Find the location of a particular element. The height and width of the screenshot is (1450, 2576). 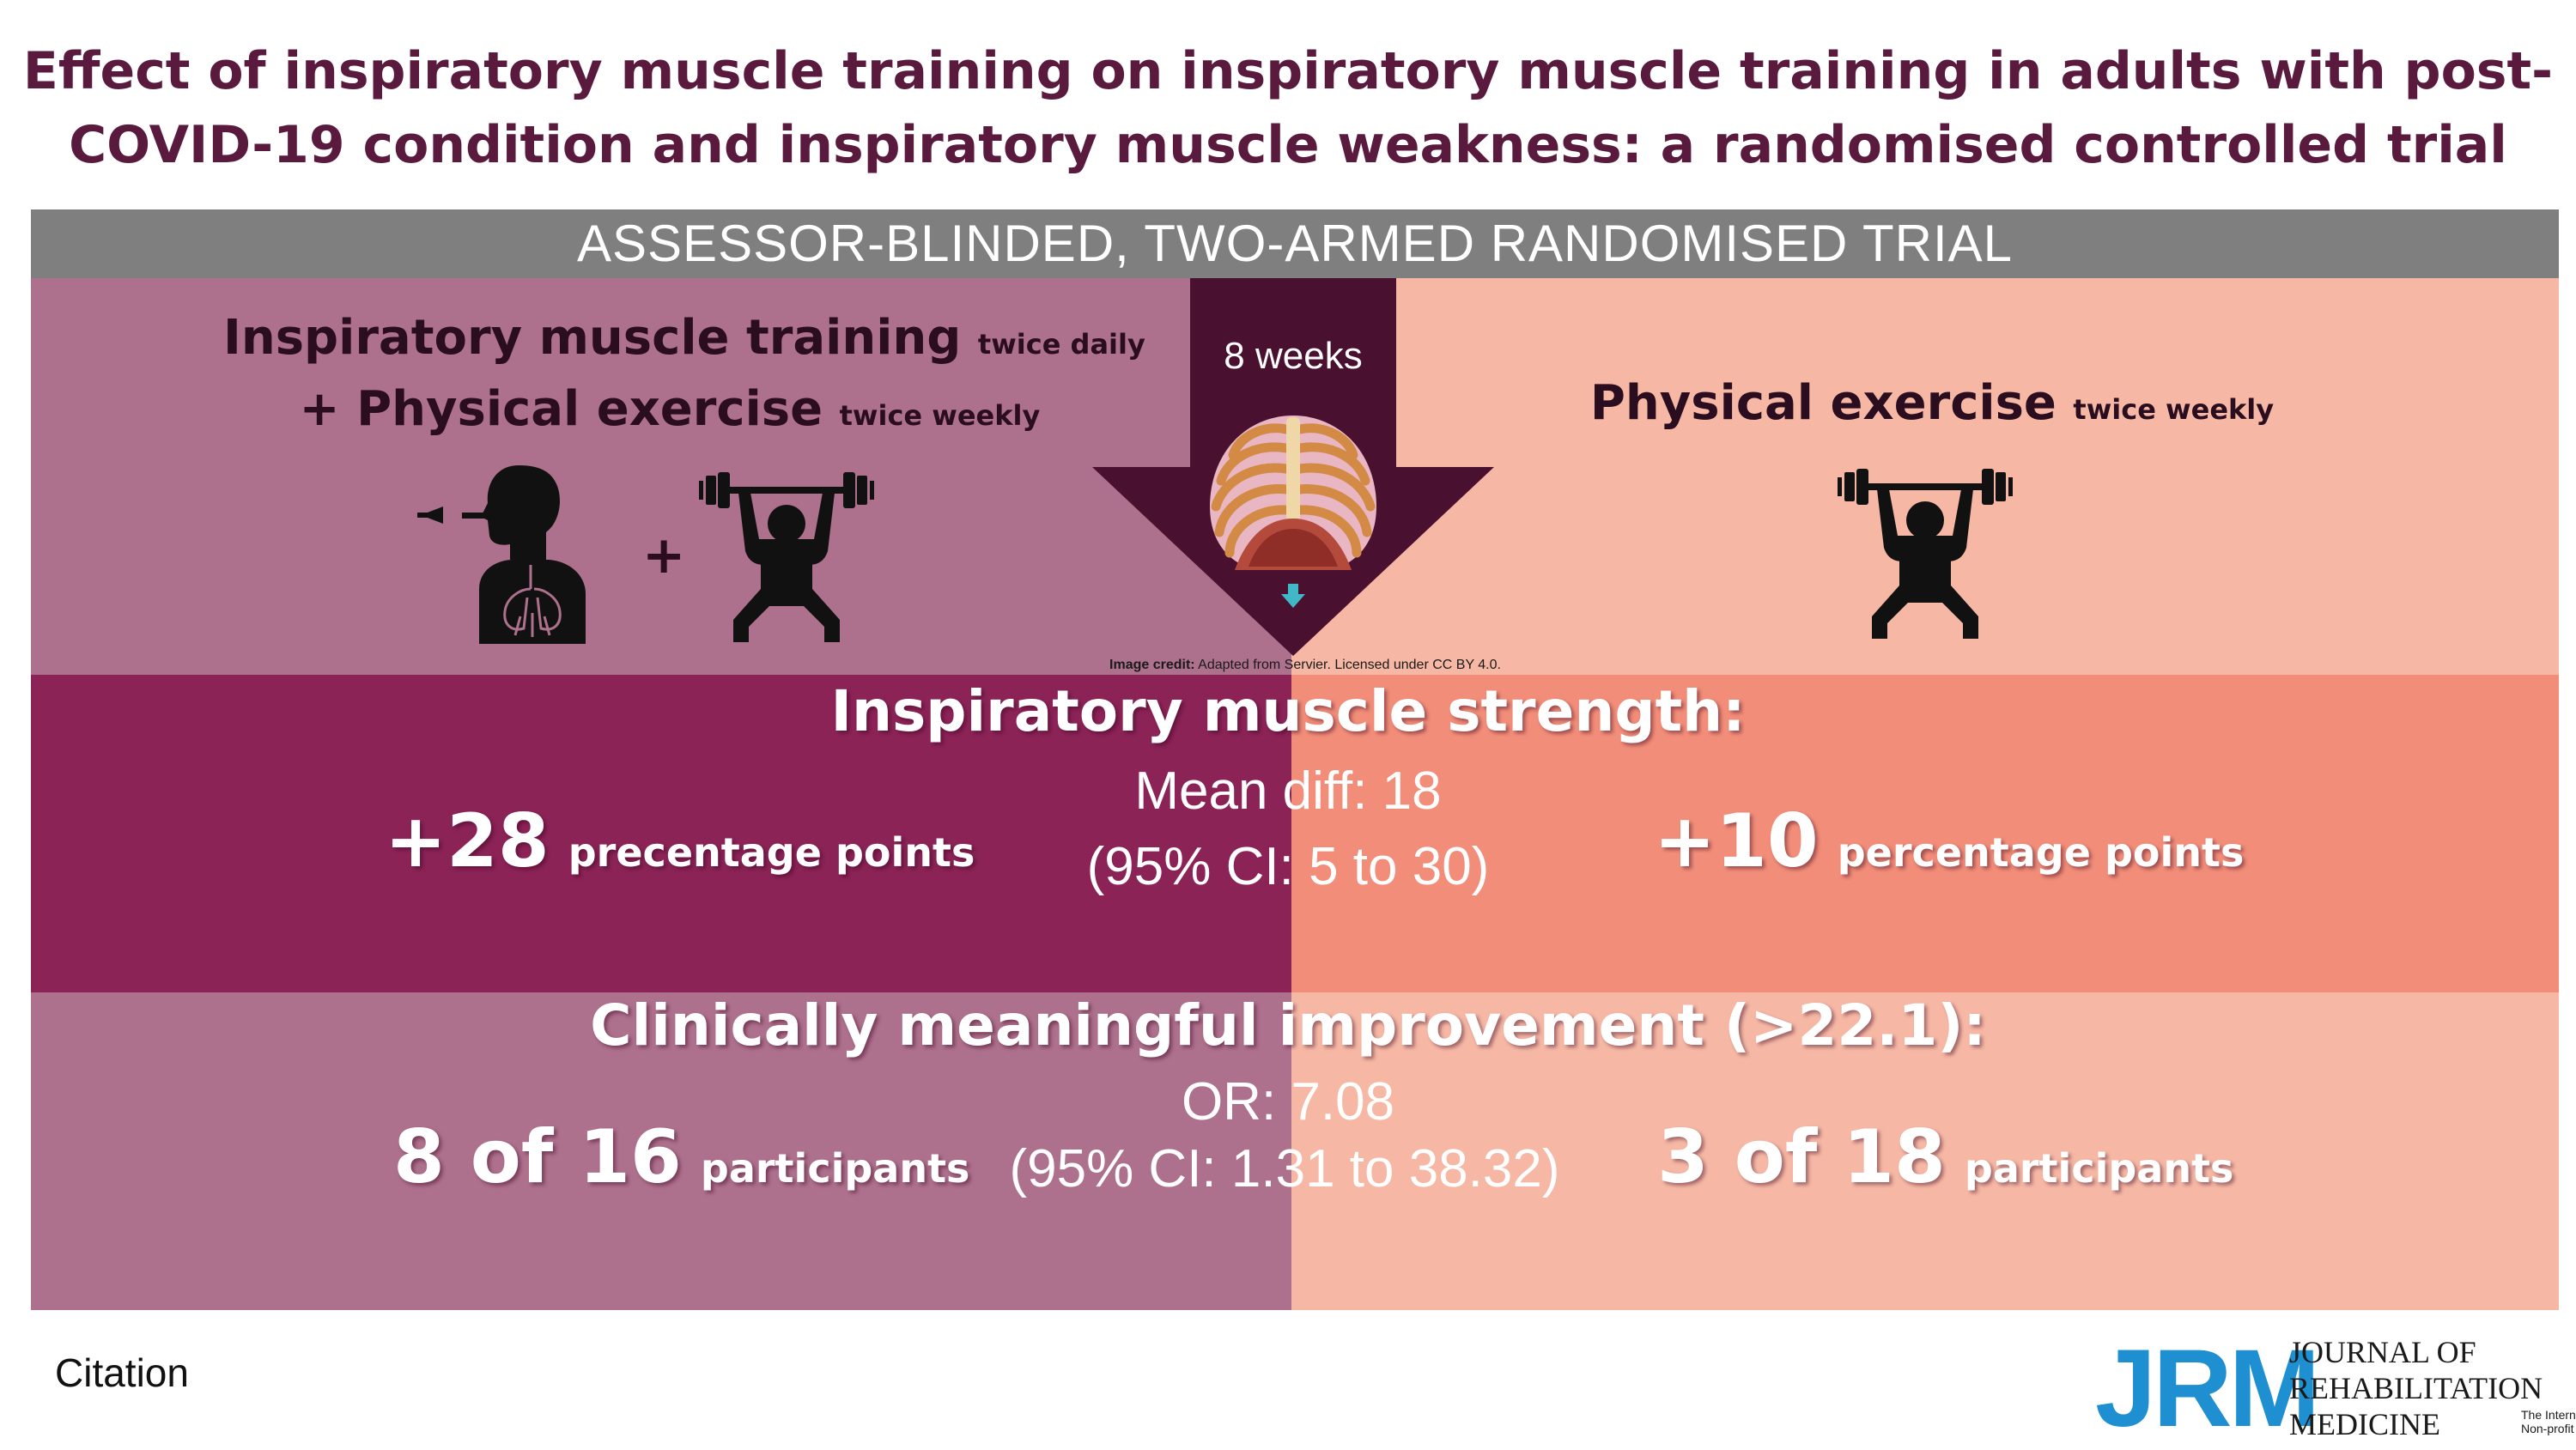

intervention-strength-value: +28 is located at coordinates (468, 841).